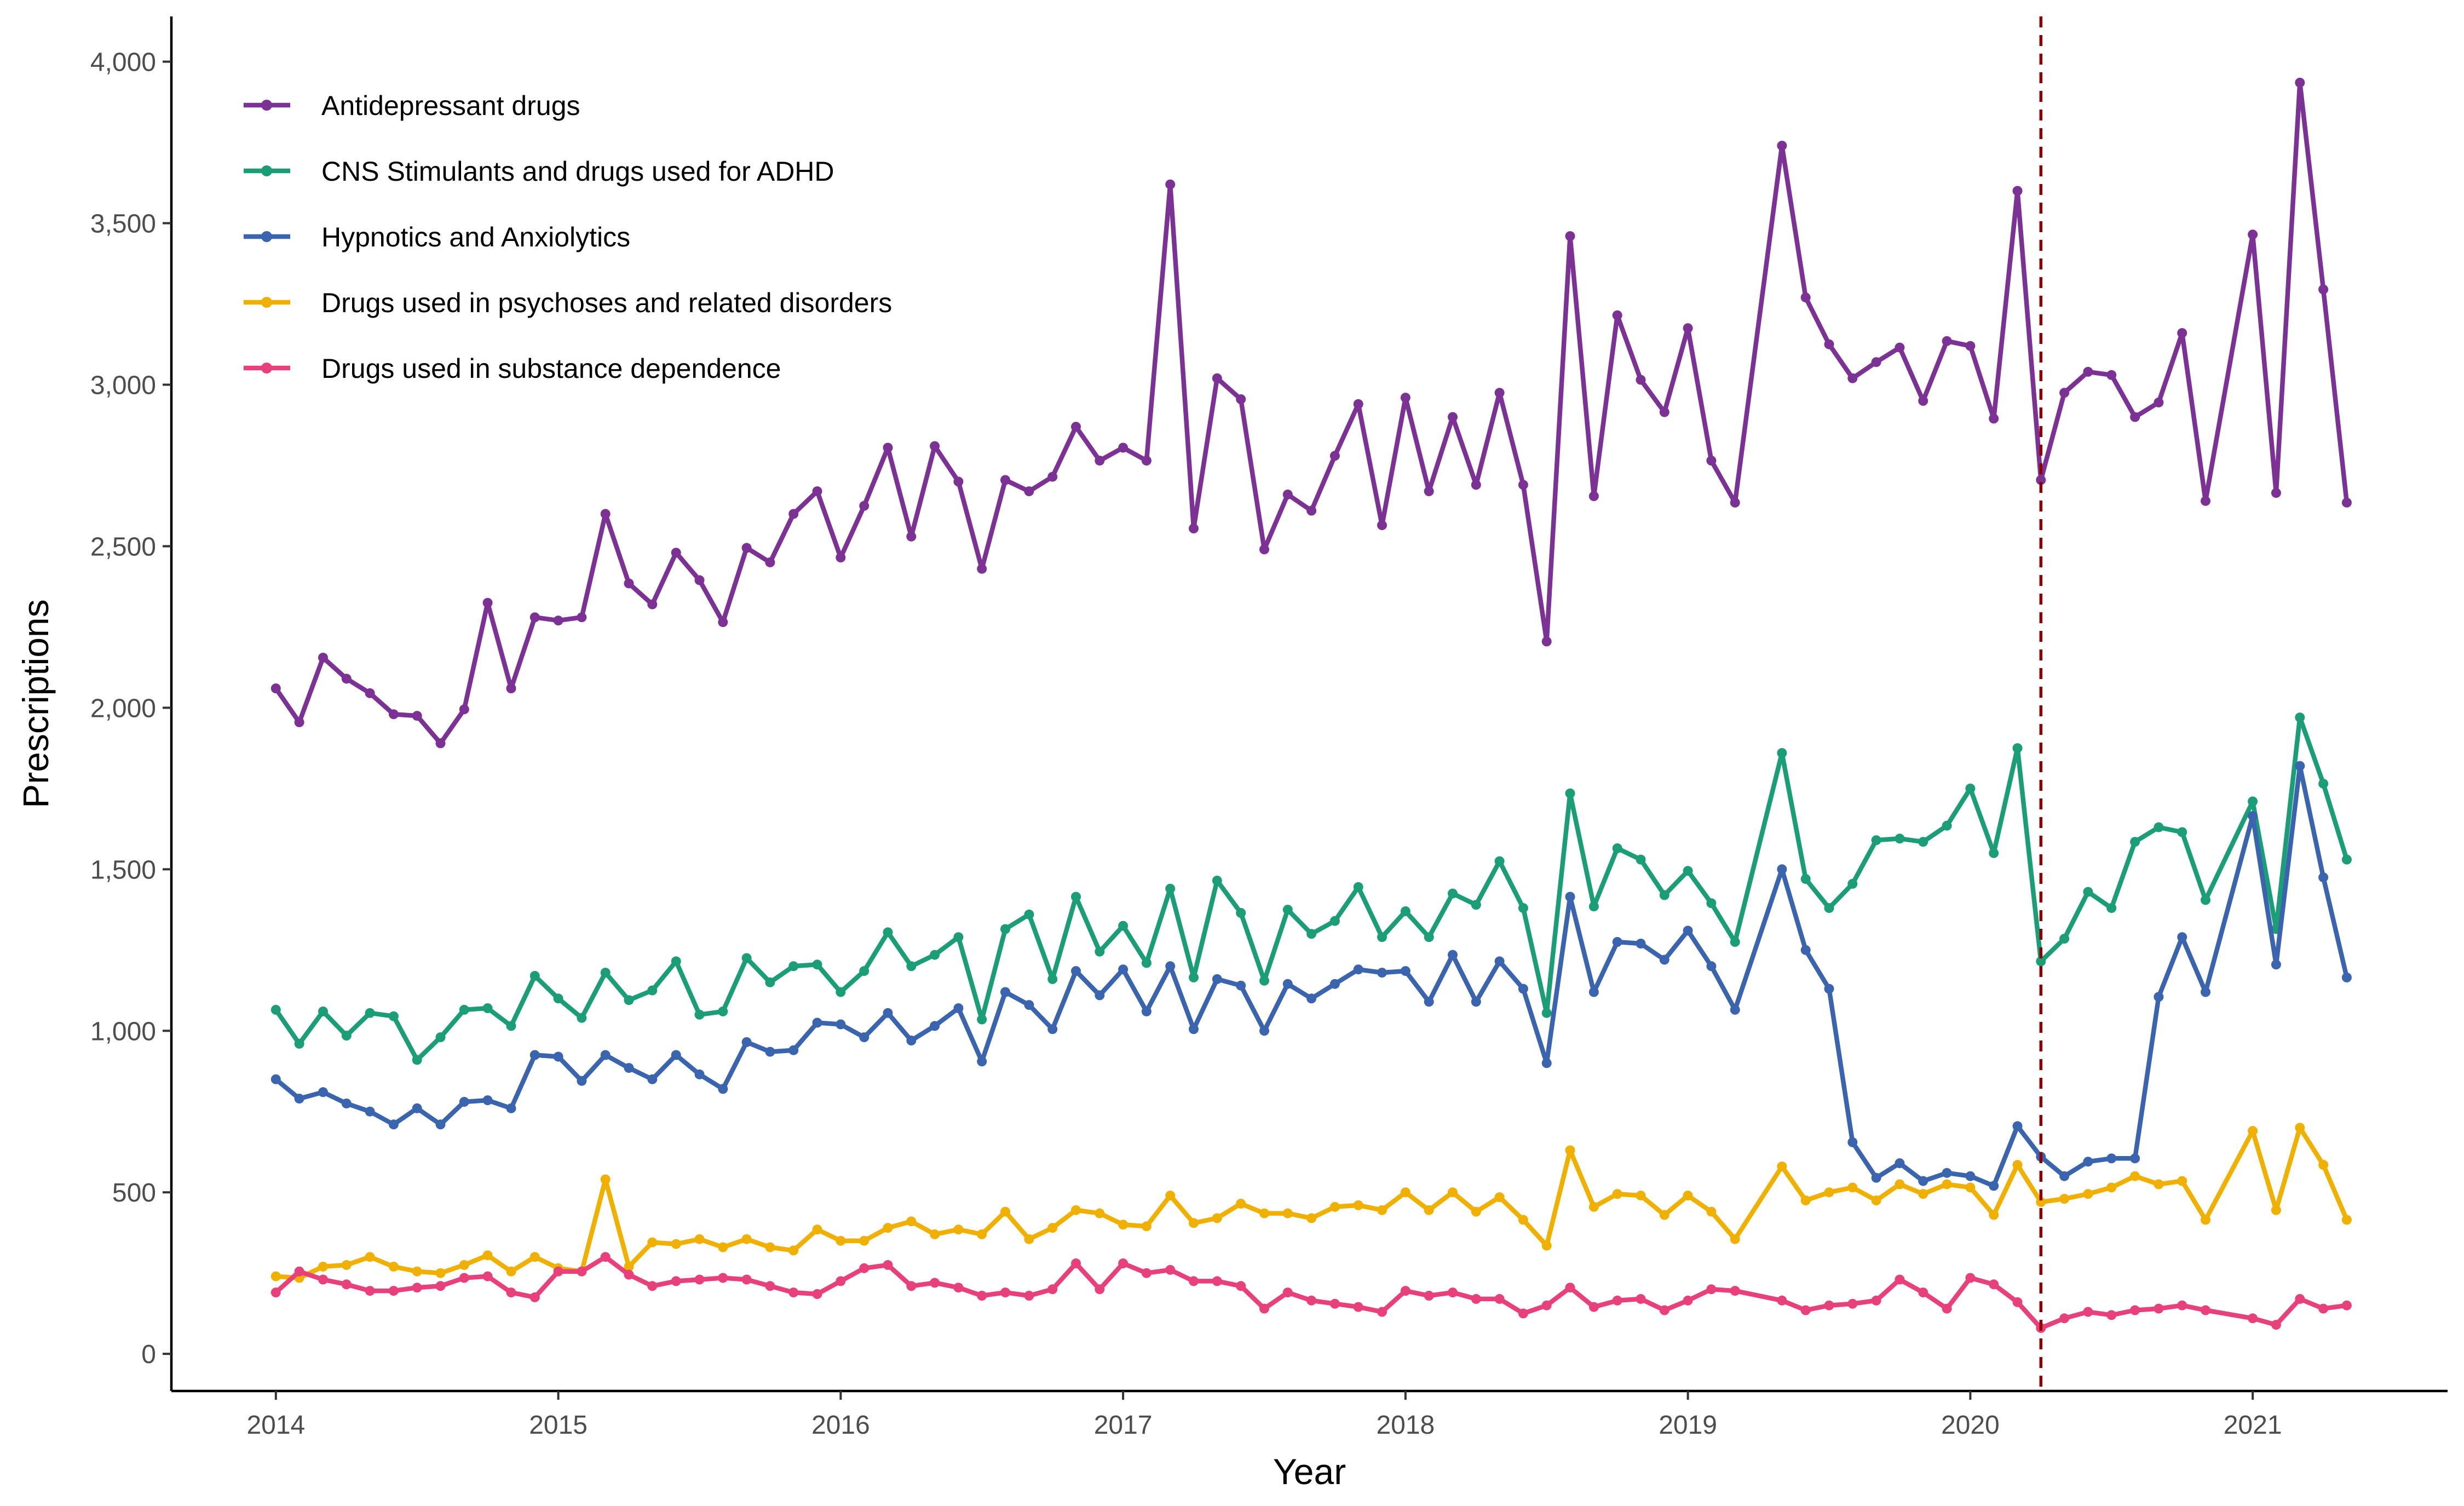 This screenshot has width=2464, height=1506. Describe the element at coordinates (35, 703) in the screenshot. I see `y-axis-title: Prescriptions` at that location.